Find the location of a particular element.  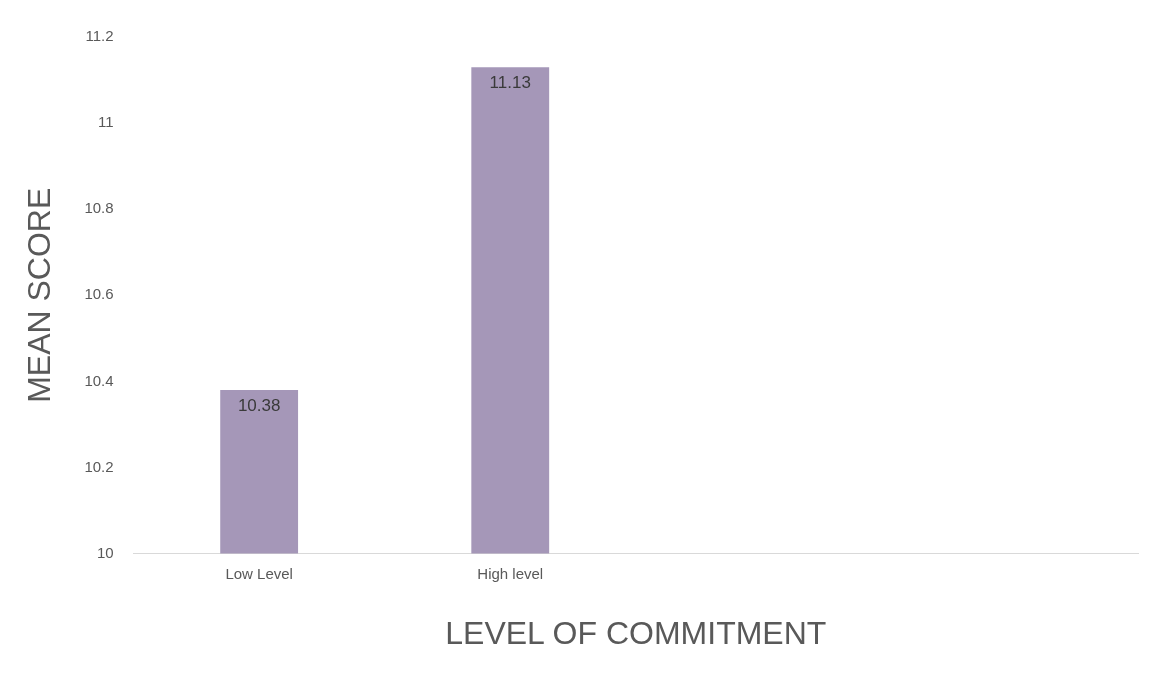

y-tick-label: 10 is located at coordinates (105, 552).